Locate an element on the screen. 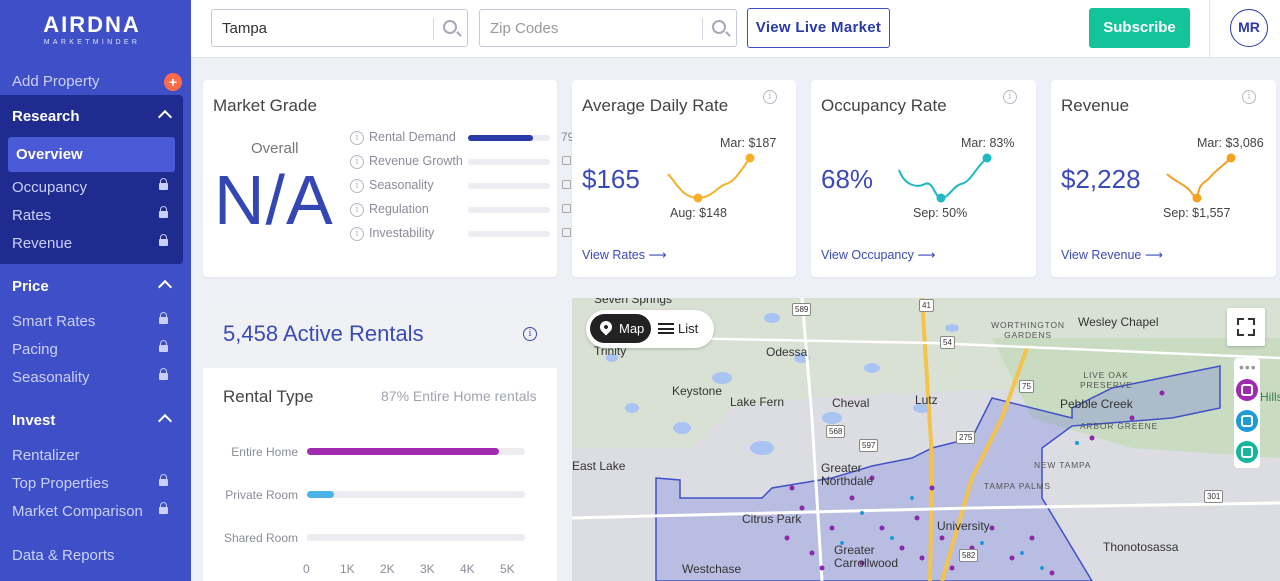 The height and width of the screenshot is (581, 1280). list-view-button: List is located at coordinates (678, 328).